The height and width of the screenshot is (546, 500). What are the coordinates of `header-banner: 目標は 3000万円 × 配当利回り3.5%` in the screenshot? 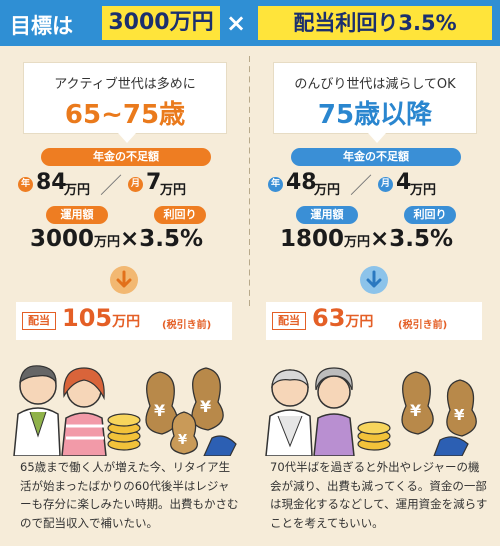 It's located at (250, 23).